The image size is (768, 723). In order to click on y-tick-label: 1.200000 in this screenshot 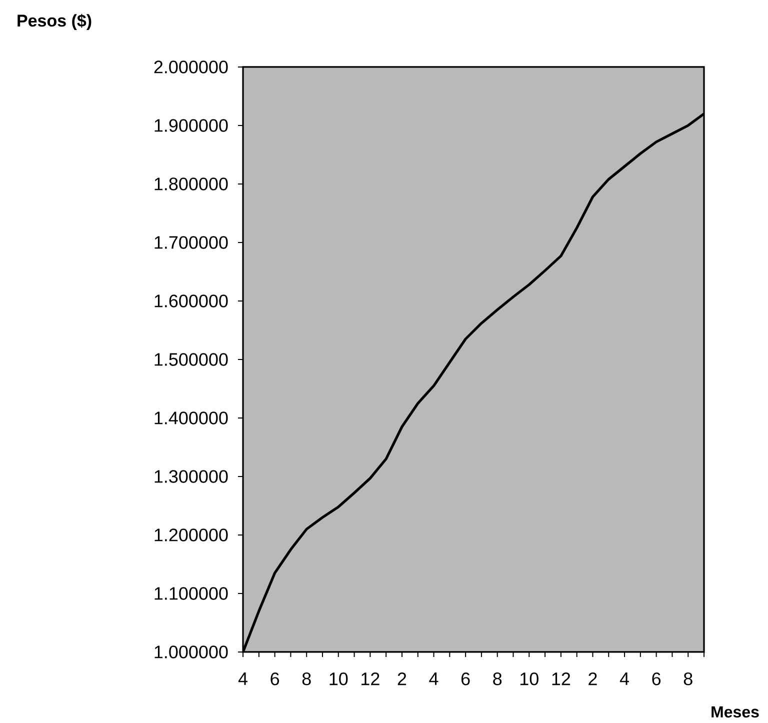, I will do `click(191, 535)`.